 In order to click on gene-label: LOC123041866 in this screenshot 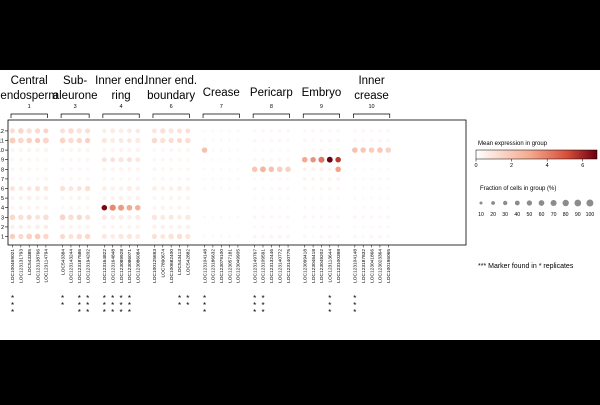, I will do `click(372, 266)`.